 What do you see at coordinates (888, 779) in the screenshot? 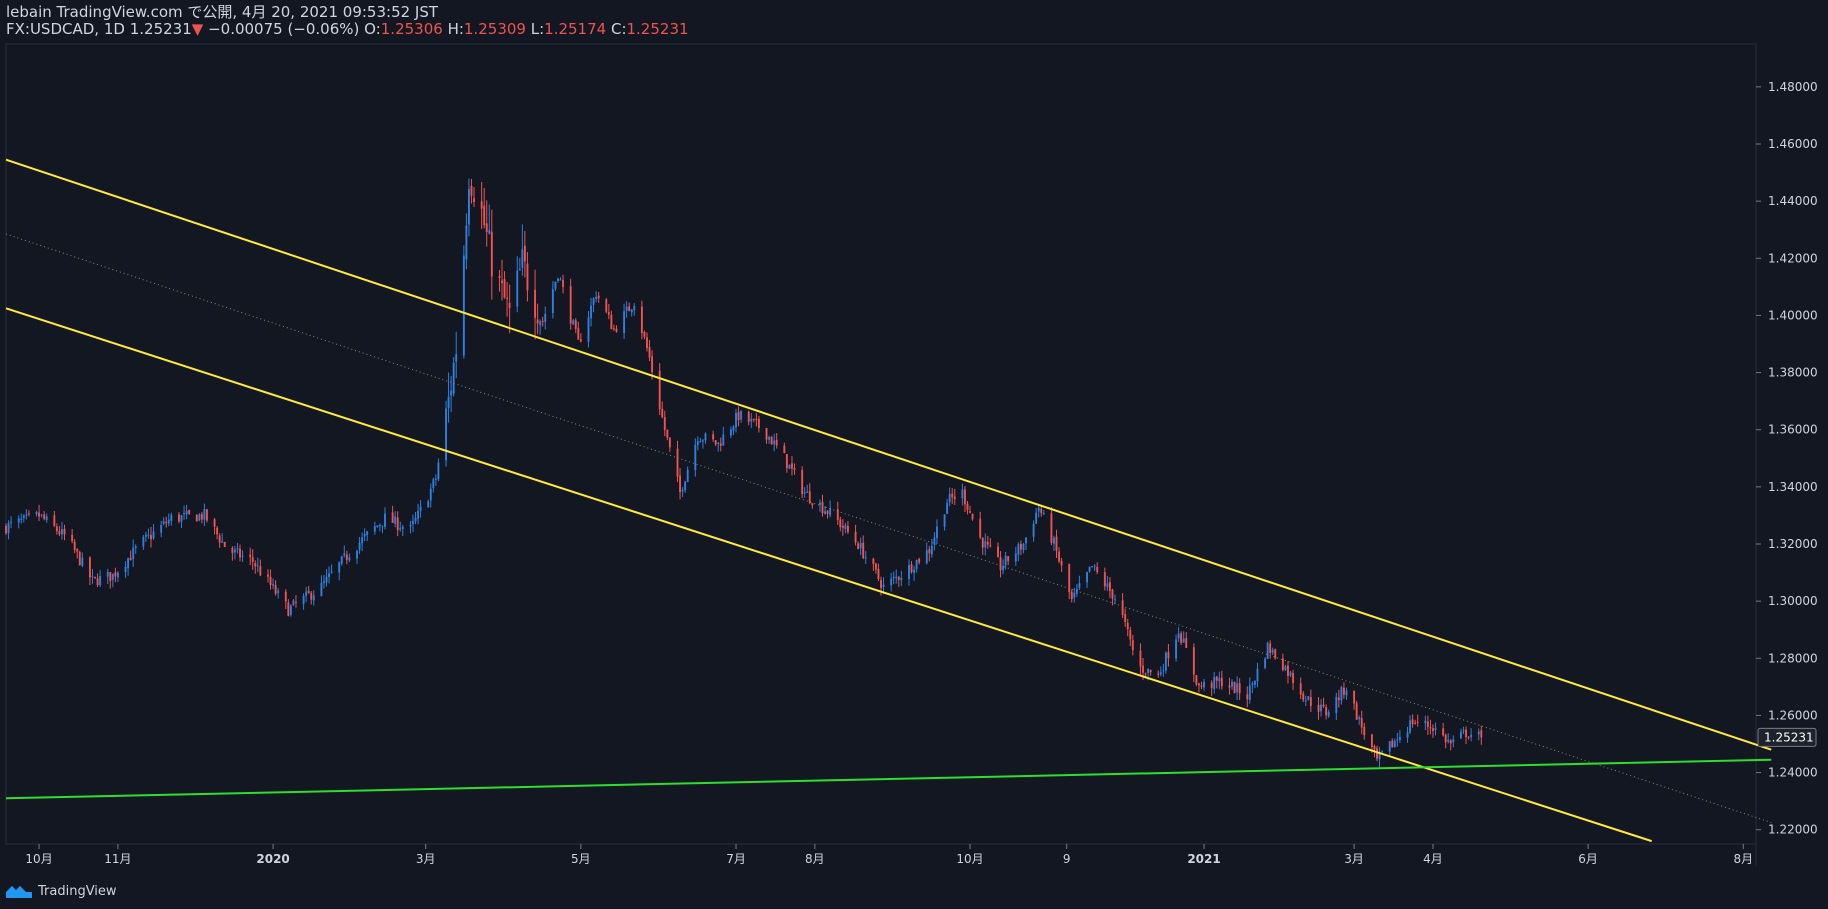
I see `trendline-support` at bounding box center [888, 779].